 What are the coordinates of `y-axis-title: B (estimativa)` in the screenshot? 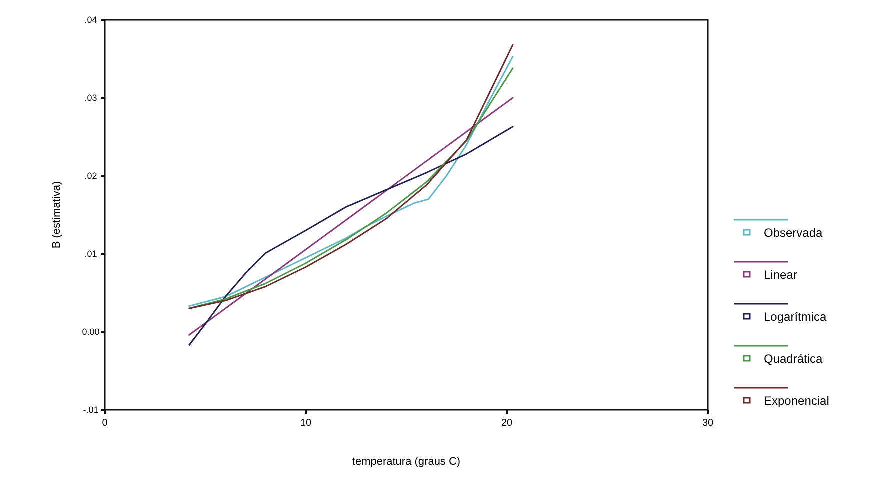 It's located at (57, 215).